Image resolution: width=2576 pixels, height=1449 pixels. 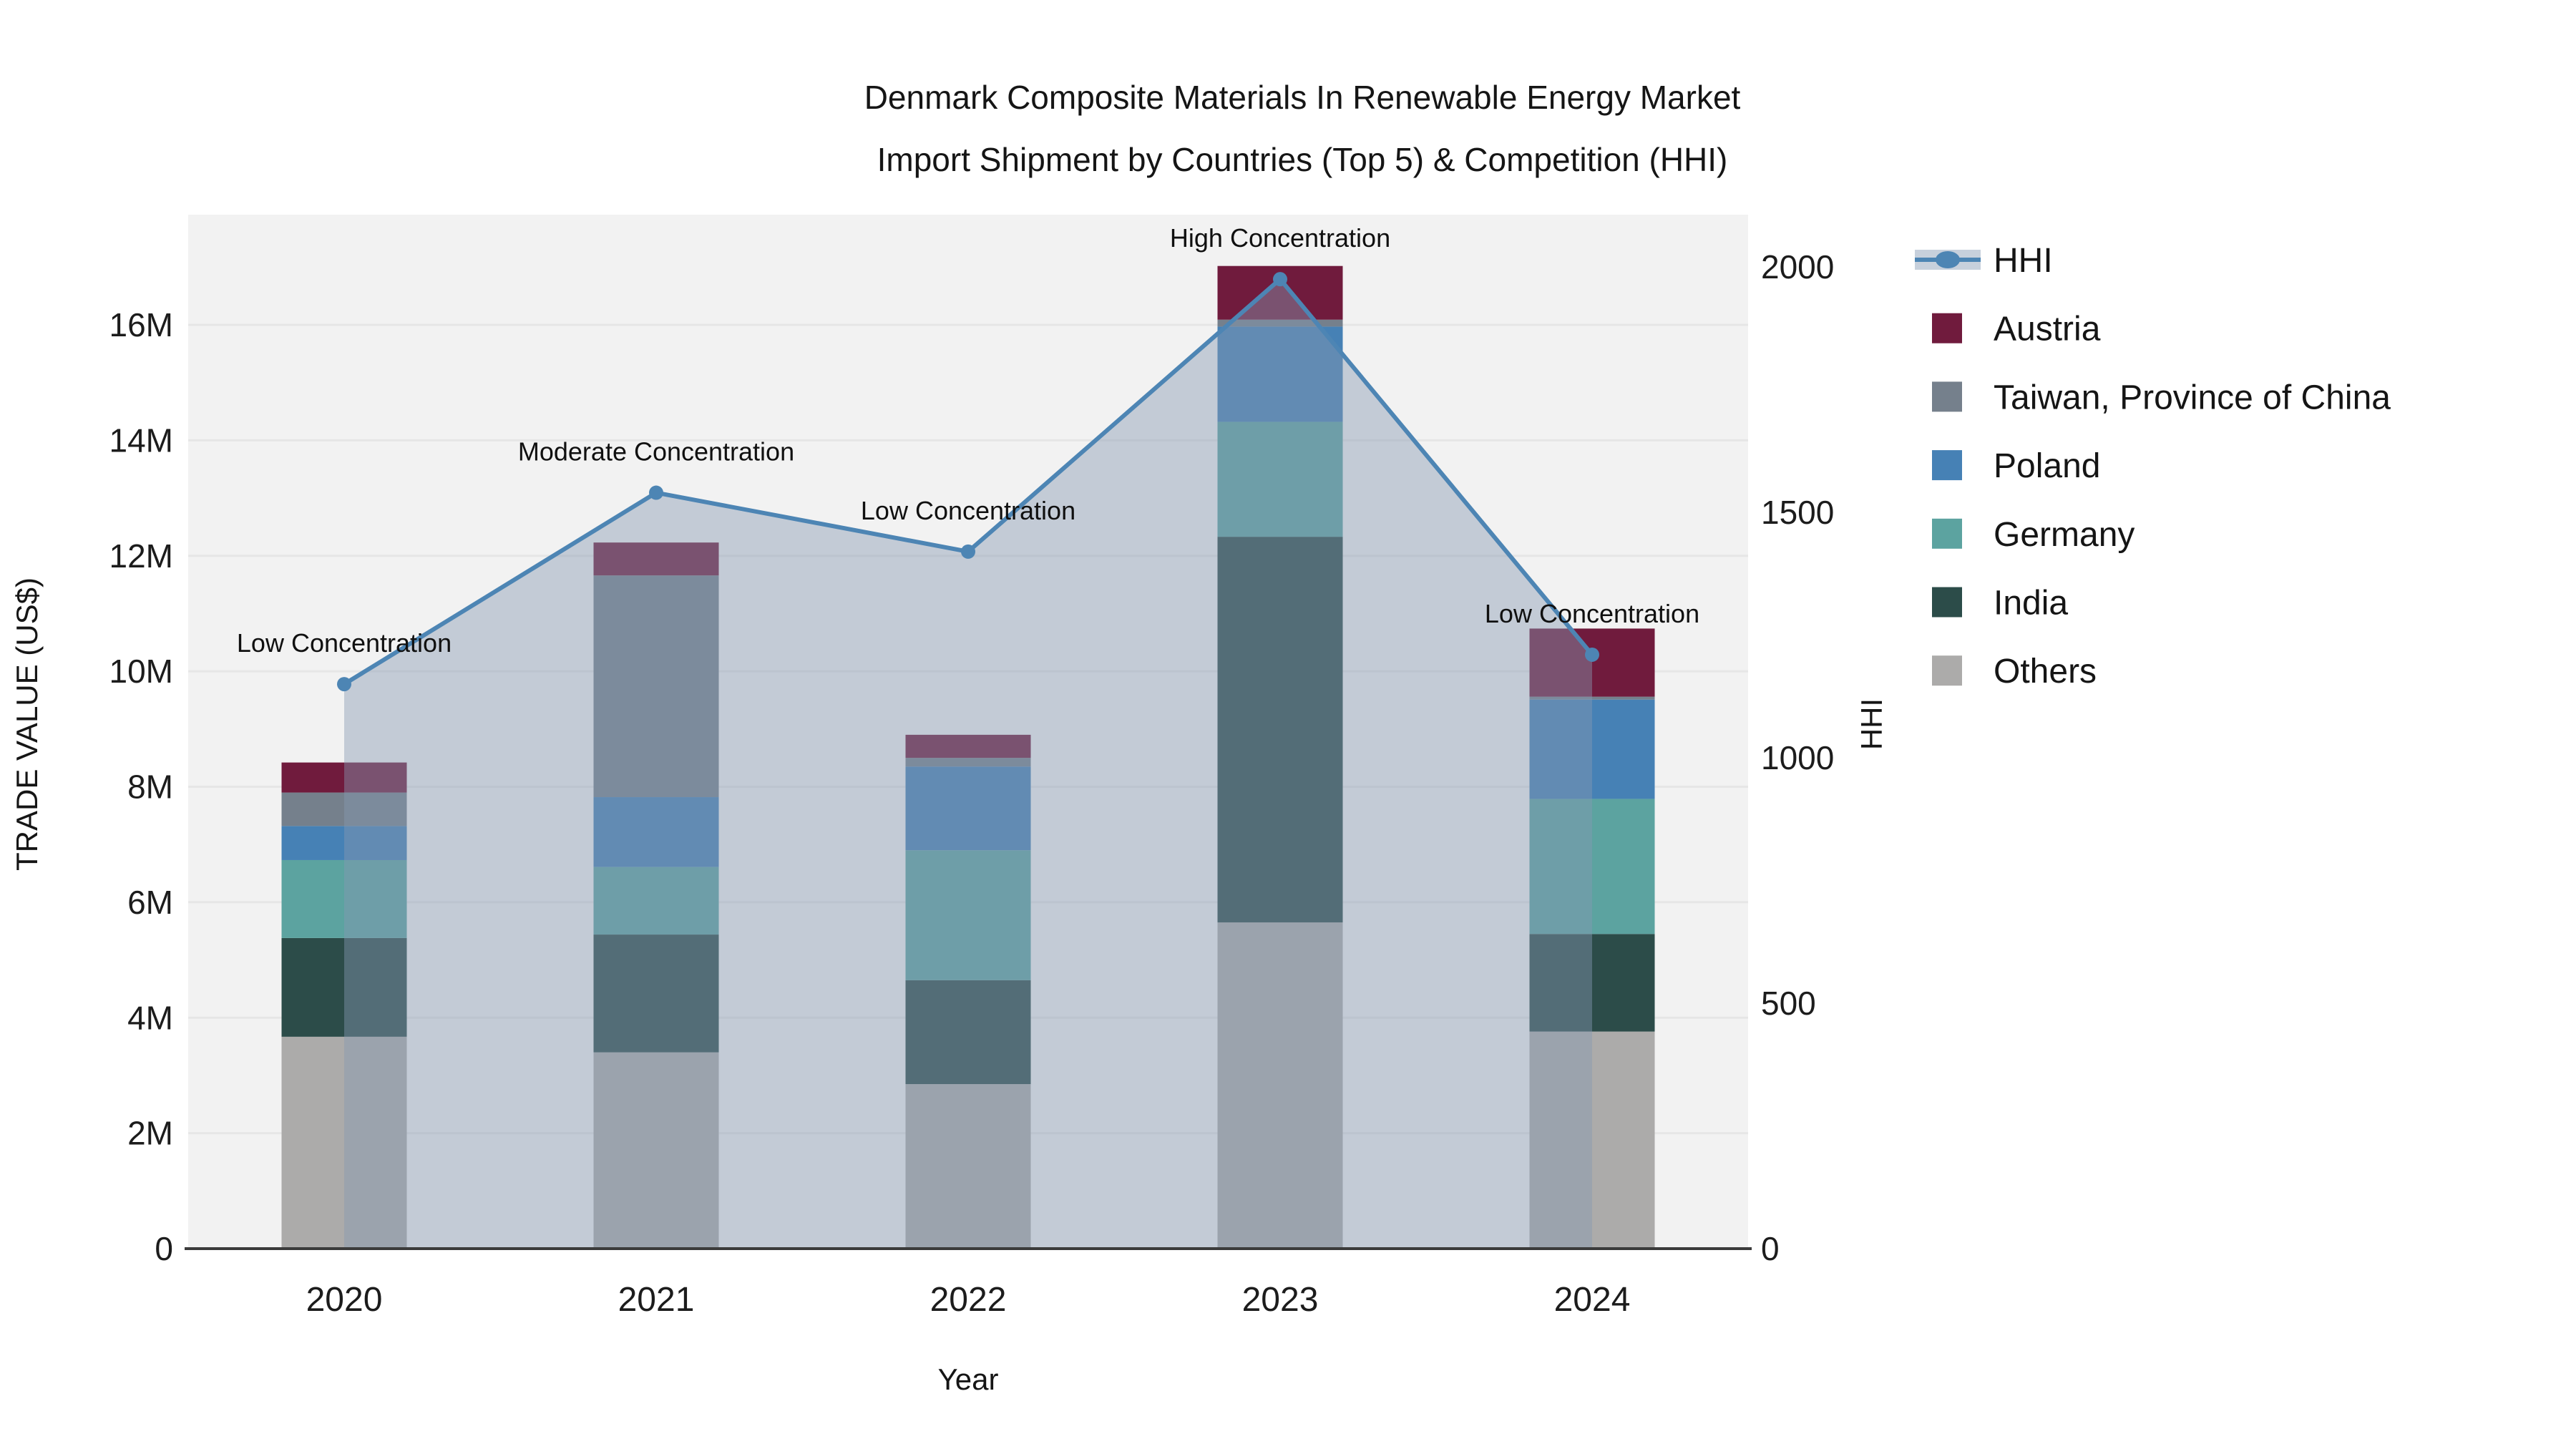 I want to click on legend-label: Taiwan, Province of China, so click(x=2192, y=397).